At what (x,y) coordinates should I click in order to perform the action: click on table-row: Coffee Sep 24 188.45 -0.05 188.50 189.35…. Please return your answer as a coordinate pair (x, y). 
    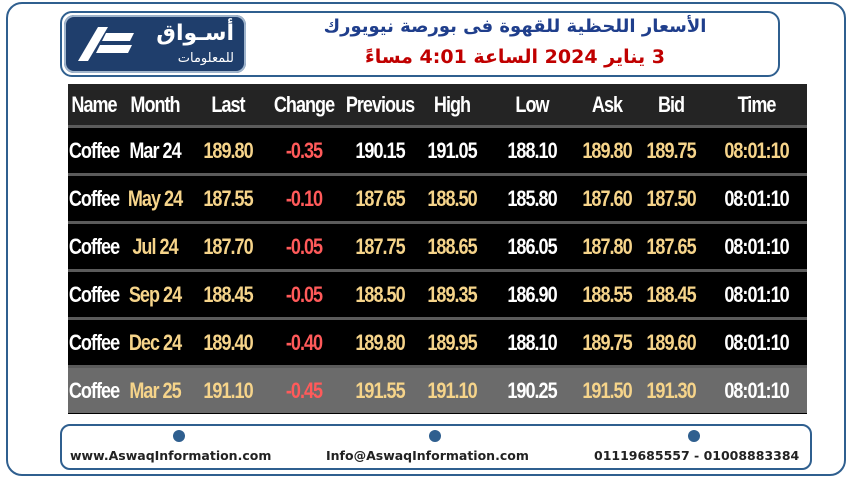
    Looking at the image, I should click on (437, 296).